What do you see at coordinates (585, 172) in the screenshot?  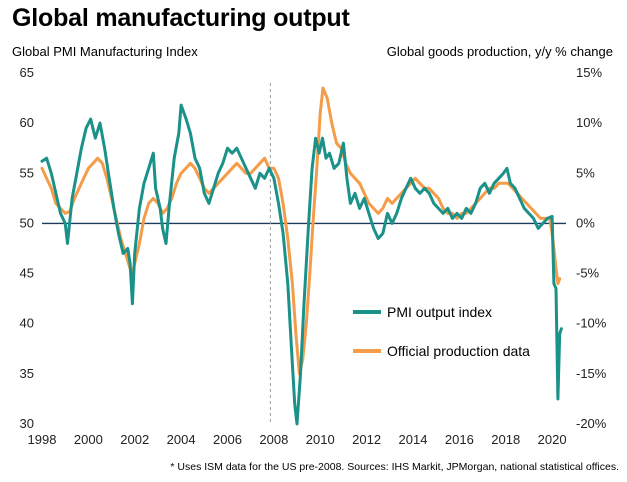 I see `right-tick-label: 5%` at bounding box center [585, 172].